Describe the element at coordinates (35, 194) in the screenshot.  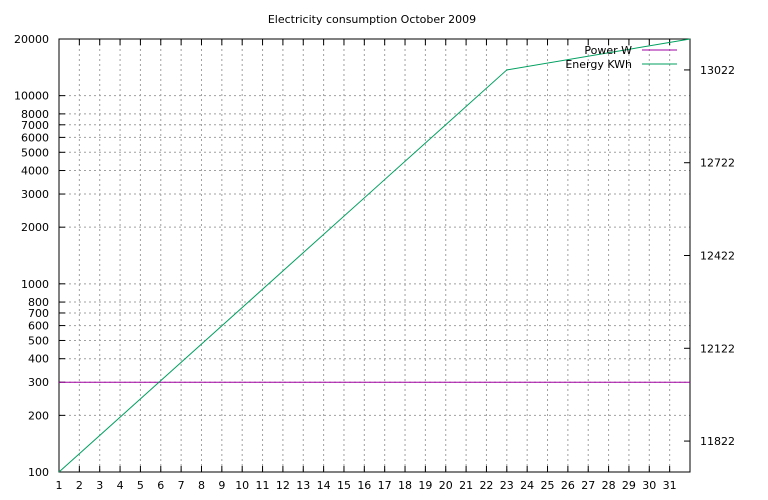
I see `y-left-tick-label: 3000` at that location.